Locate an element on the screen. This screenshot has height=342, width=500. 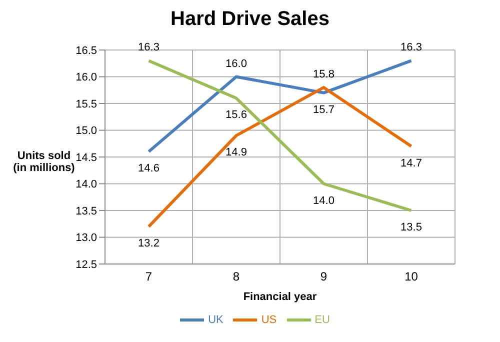
y-tick-label: 16.0 is located at coordinates (86, 78).